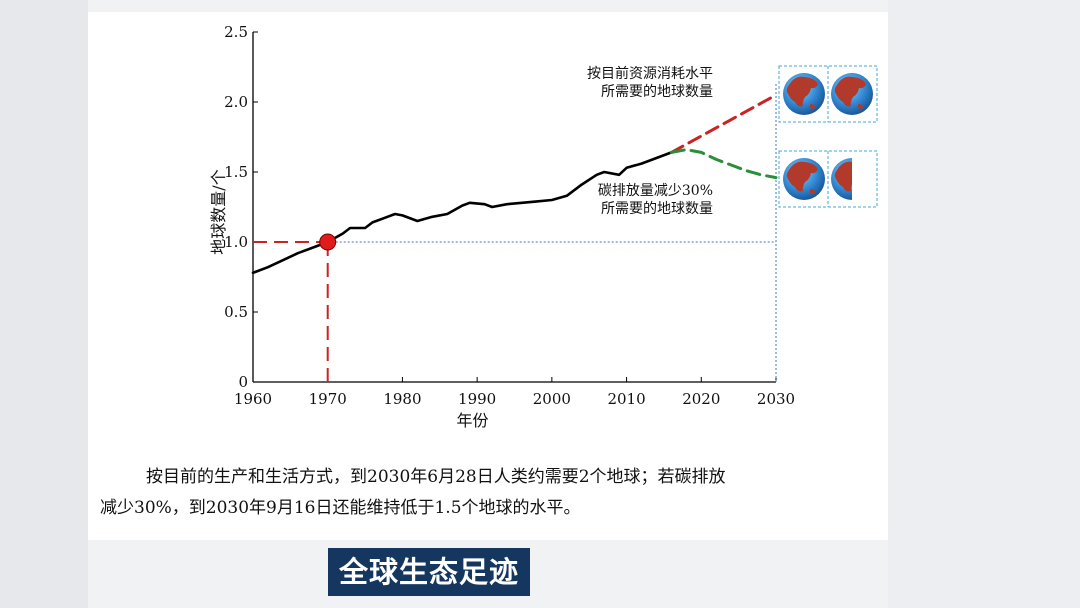 The image size is (1080, 608). Describe the element at coordinates (657, 209) in the screenshot. I see `annotation-label-2: 所需要的地球数量` at that location.